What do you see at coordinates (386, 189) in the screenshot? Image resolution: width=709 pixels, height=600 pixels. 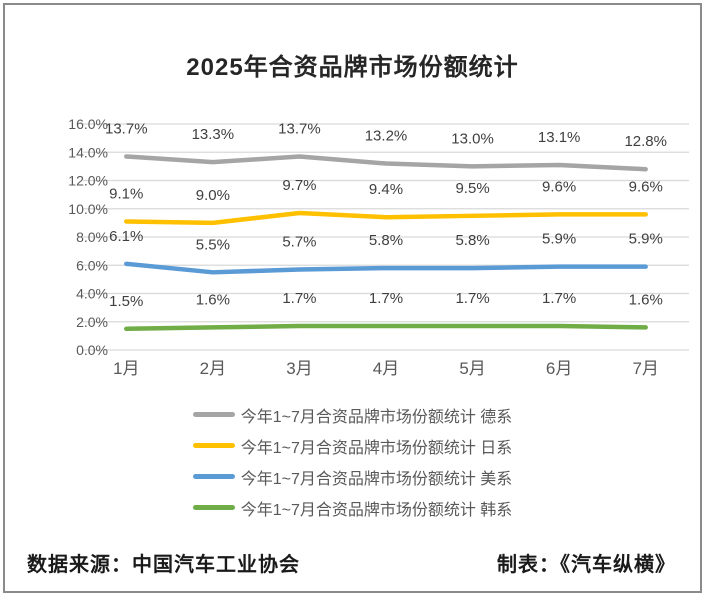 I see `data-label-japanese: 9.4%` at bounding box center [386, 189].